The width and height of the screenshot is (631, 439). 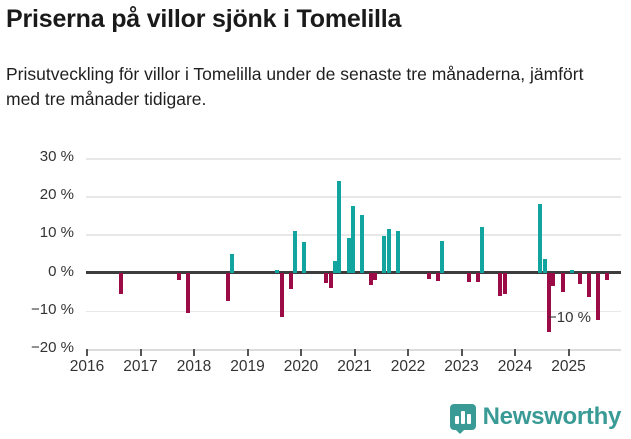 What do you see at coordinates (408, 366) in the screenshot?
I see `x-axis-tick-label: 2022` at bounding box center [408, 366].